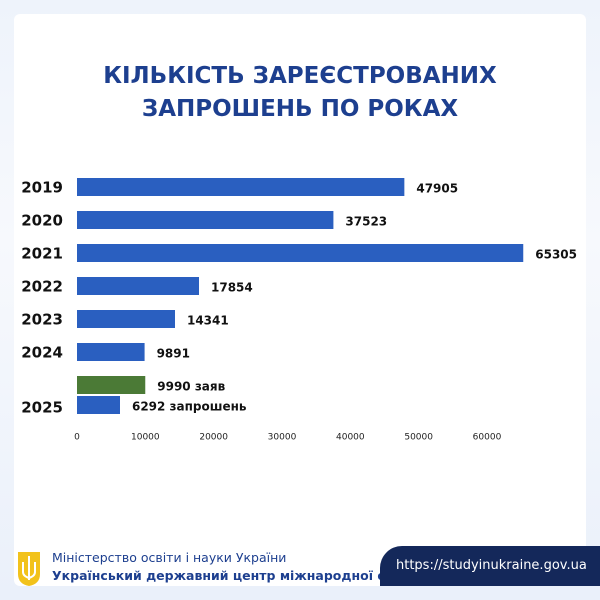  What do you see at coordinates (169, 557) in the screenshot?
I see `ministry: Міністерство освіти і науки України` at bounding box center [169, 557].